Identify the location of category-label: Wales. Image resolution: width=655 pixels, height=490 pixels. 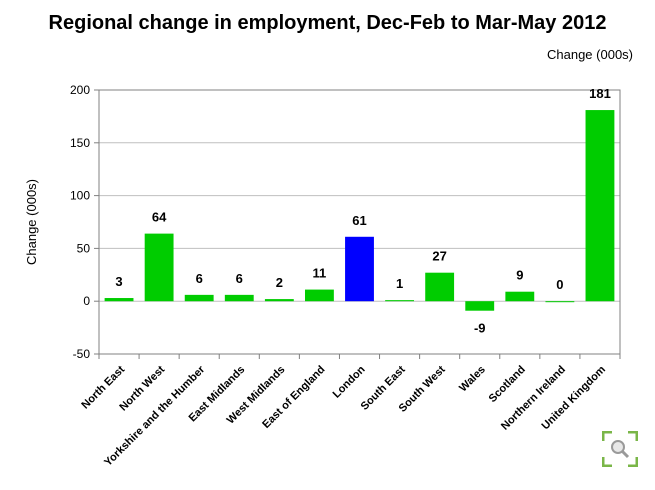
(472, 379).